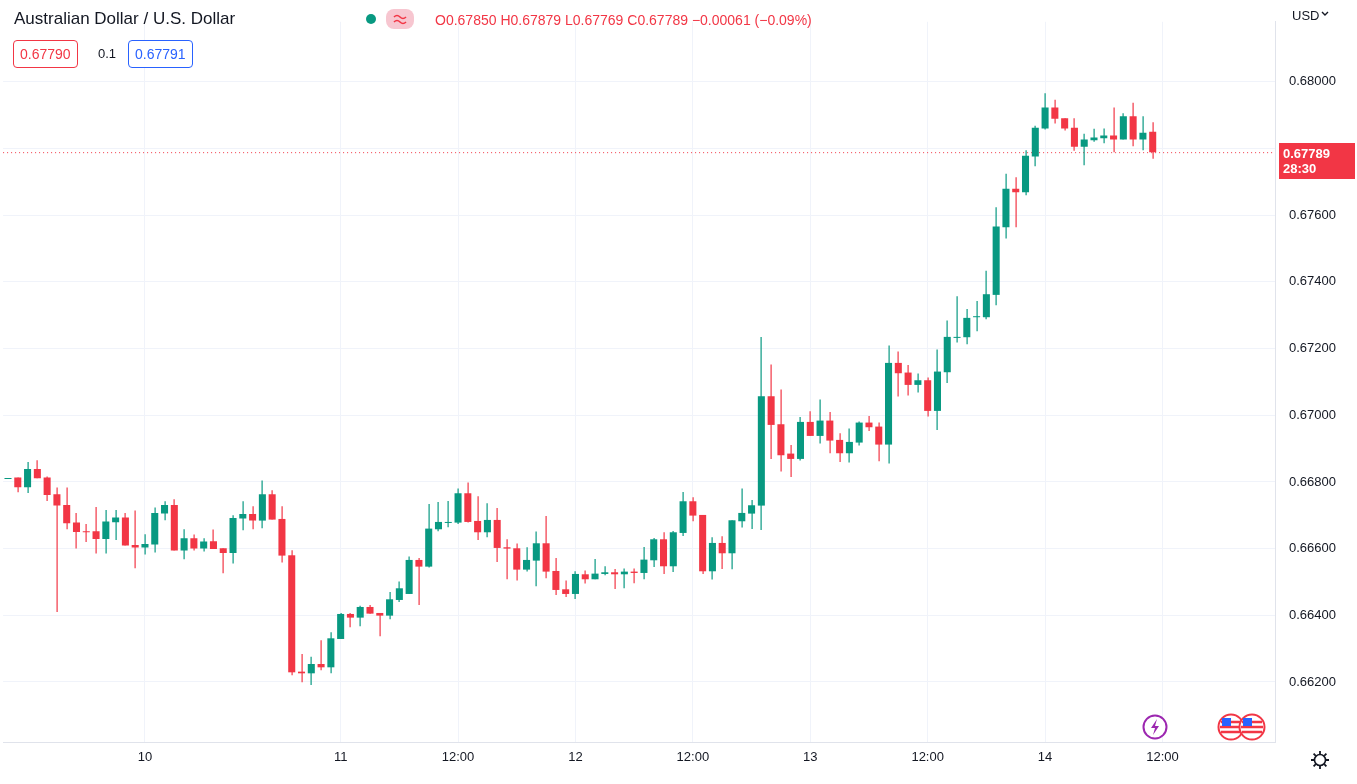 The height and width of the screenshot is (784, 1357). What do you see at coordinates (1300, 169) in the screenshot?
I see `text: 28:30` at bounding box center [1300, 169].